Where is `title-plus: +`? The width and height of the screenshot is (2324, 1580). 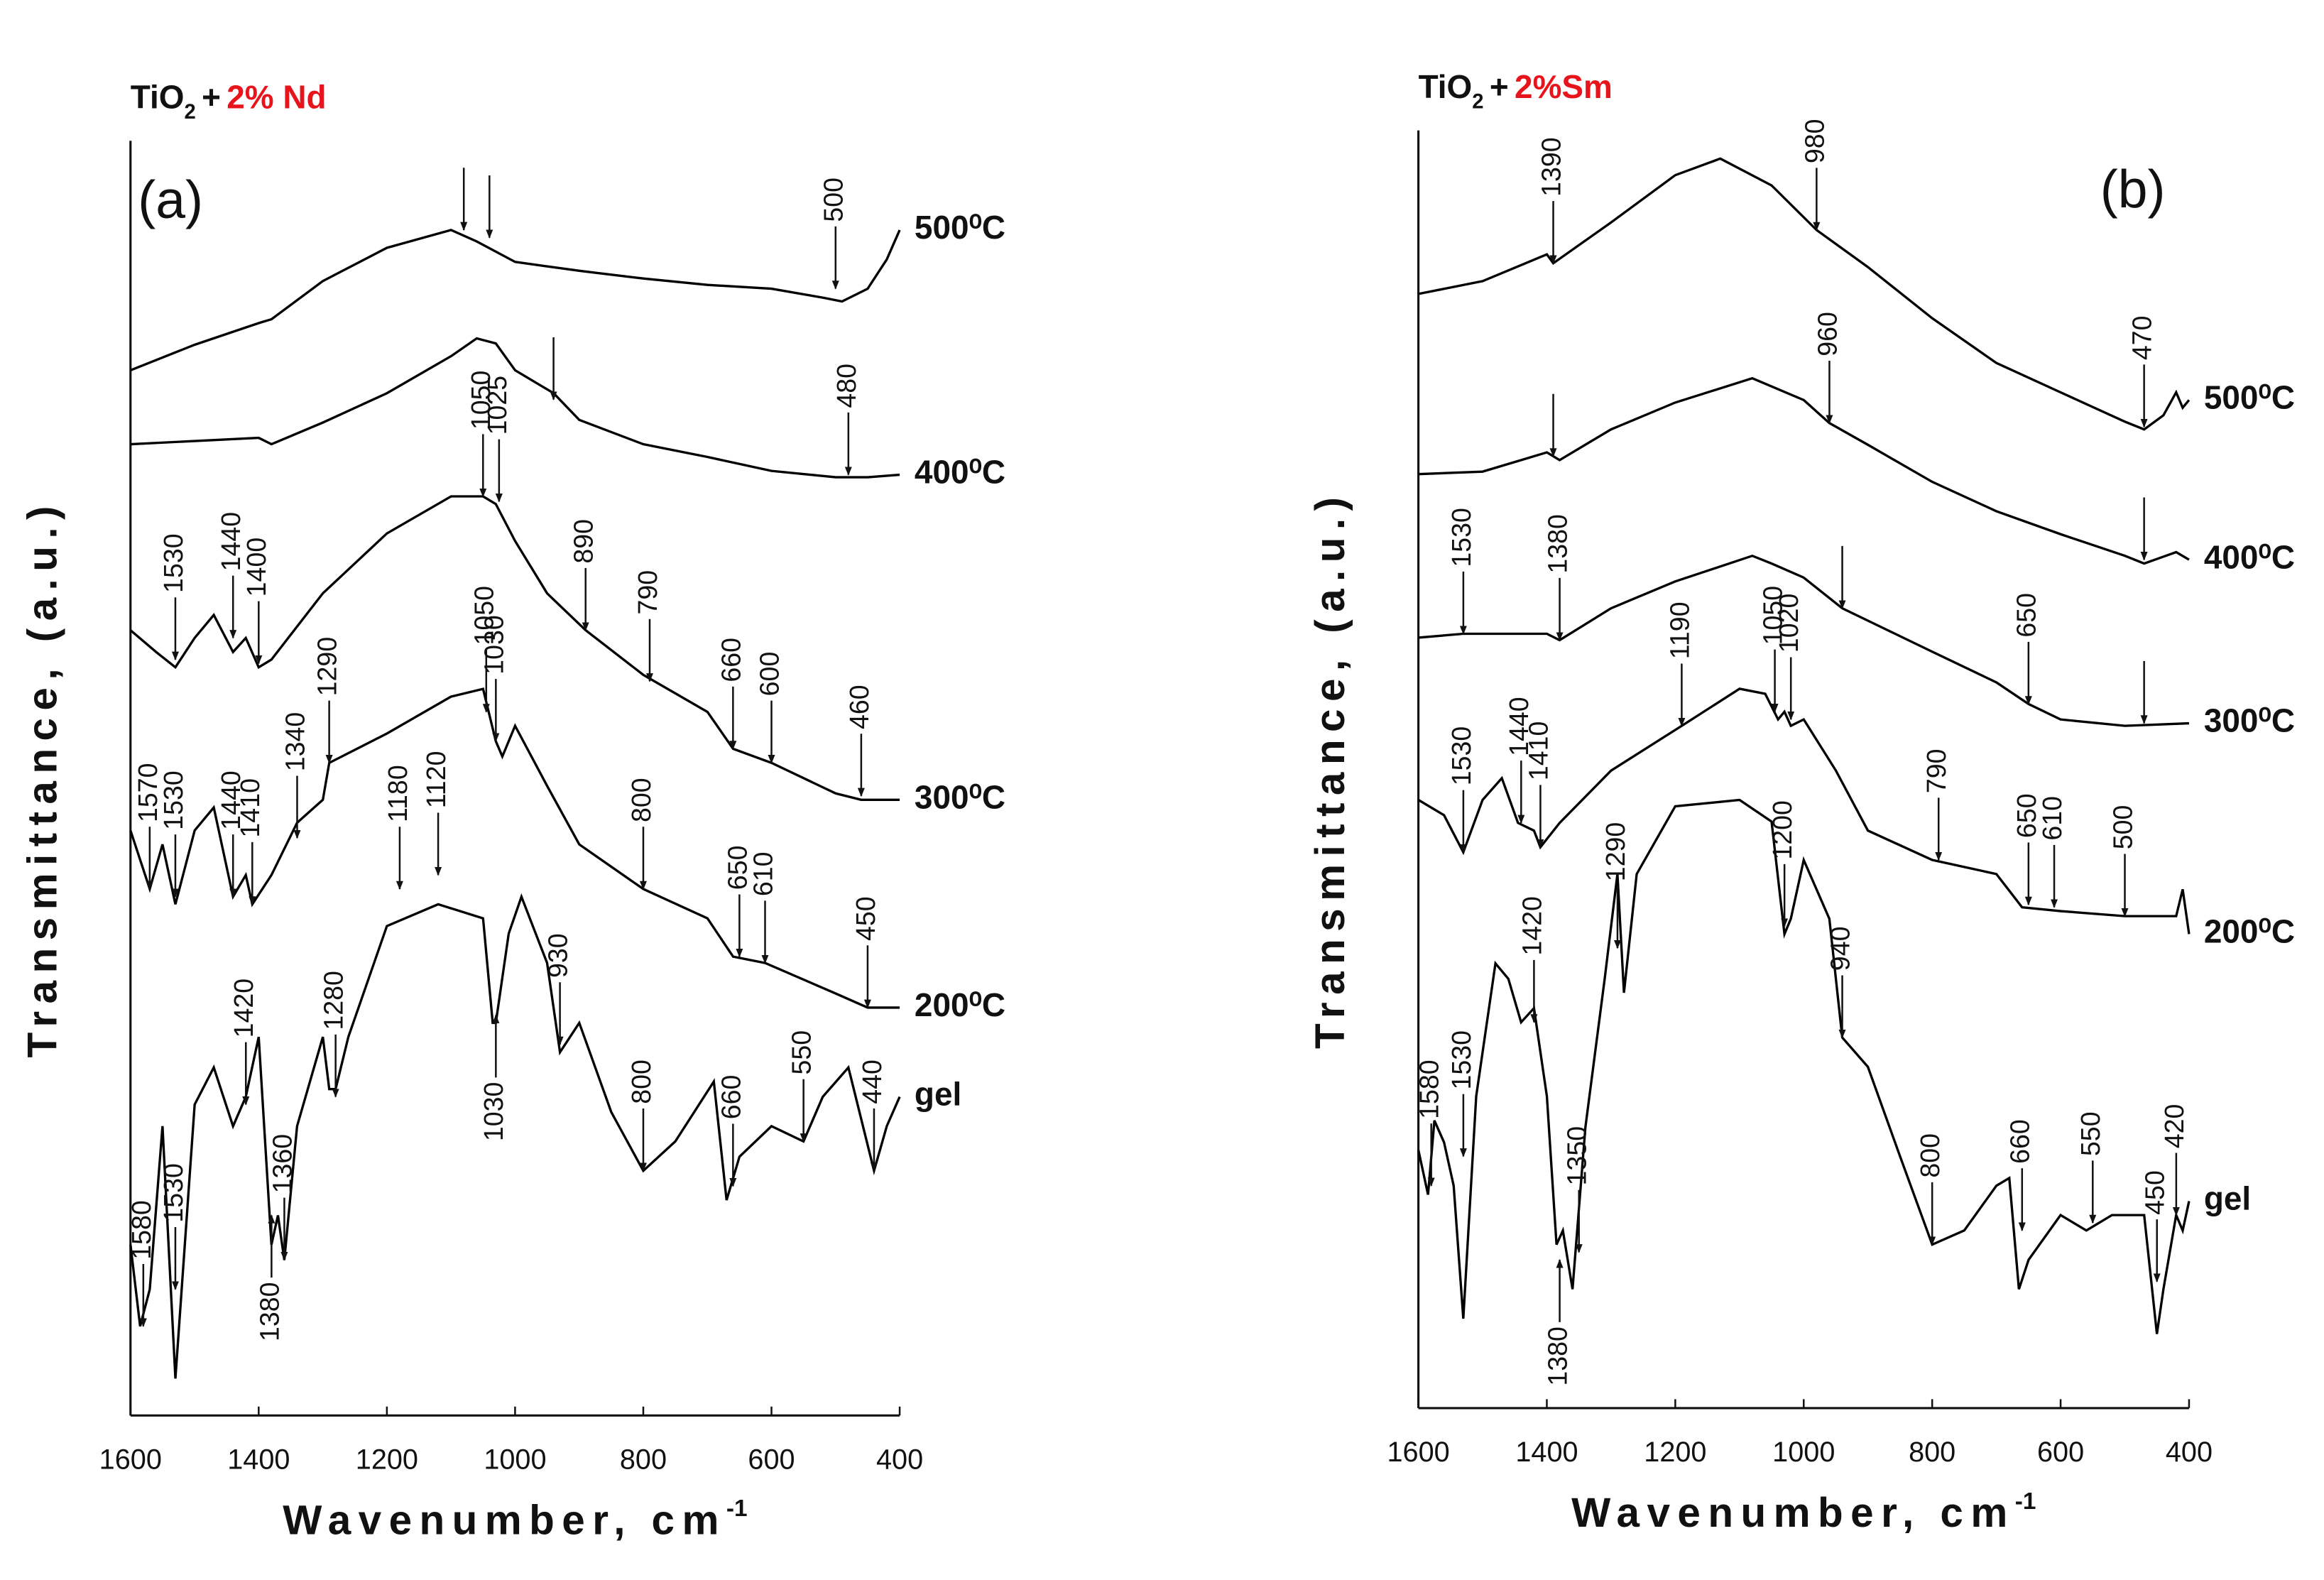
title-plus: + is located at coordinates (211, 96).